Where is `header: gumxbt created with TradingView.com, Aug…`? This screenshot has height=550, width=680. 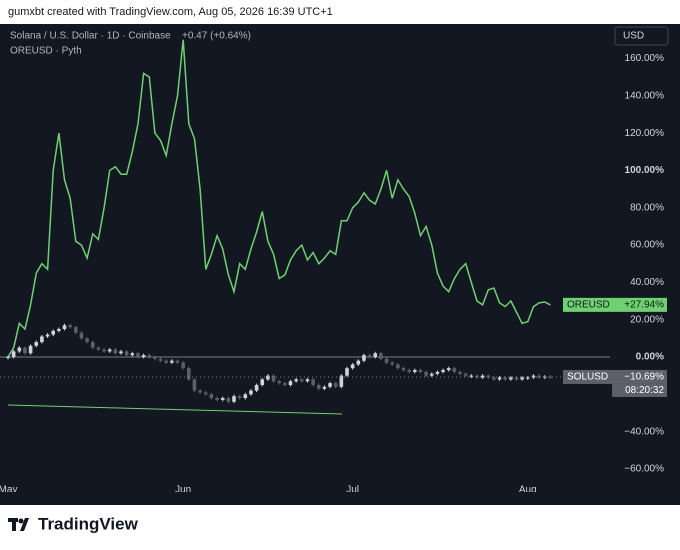 header: gumxbt created with TradingView.com, Aug… is located at coordinates (170, 12).